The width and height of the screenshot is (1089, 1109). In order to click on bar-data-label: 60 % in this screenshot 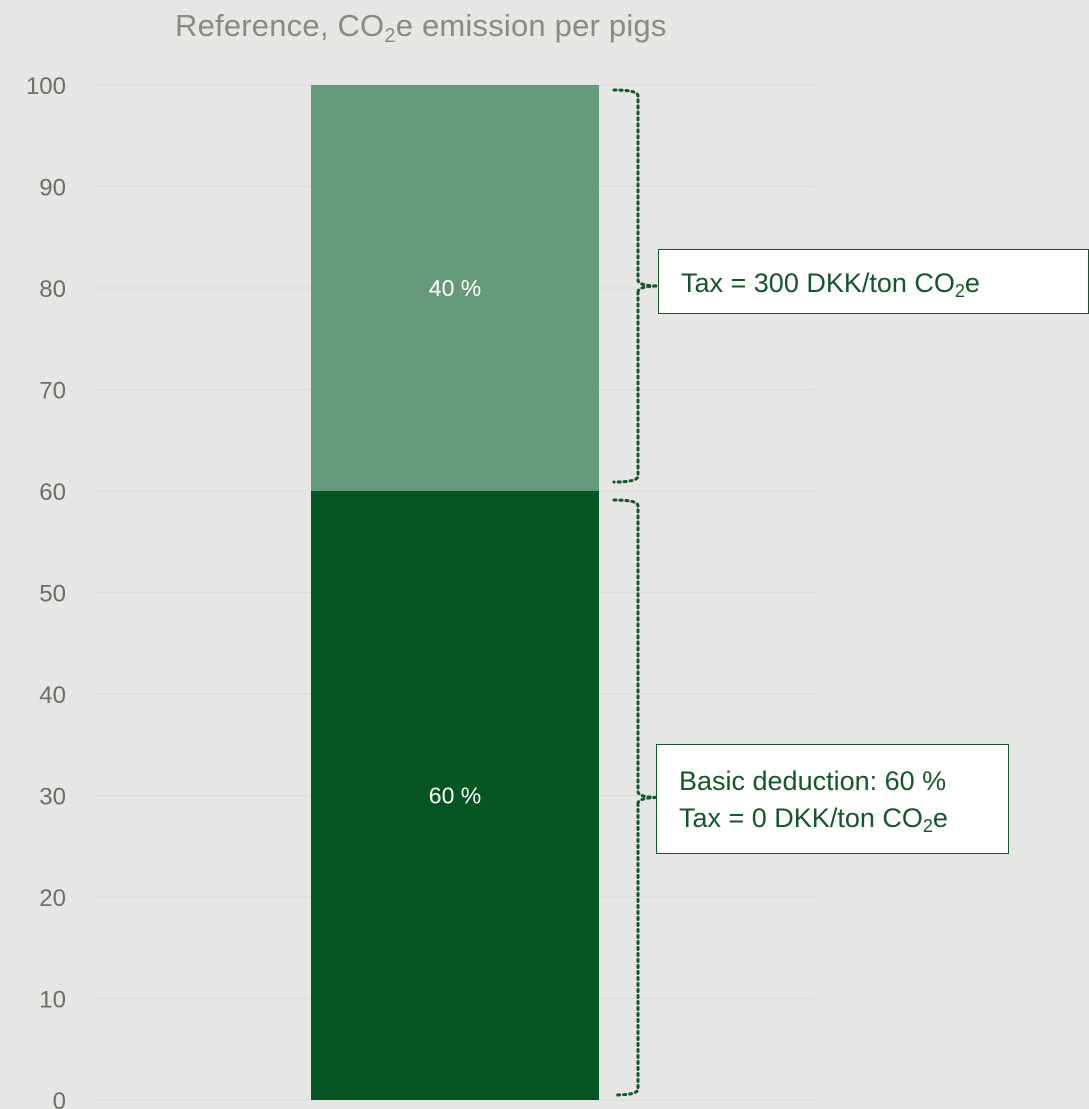, I will do `click(455, 796)`.